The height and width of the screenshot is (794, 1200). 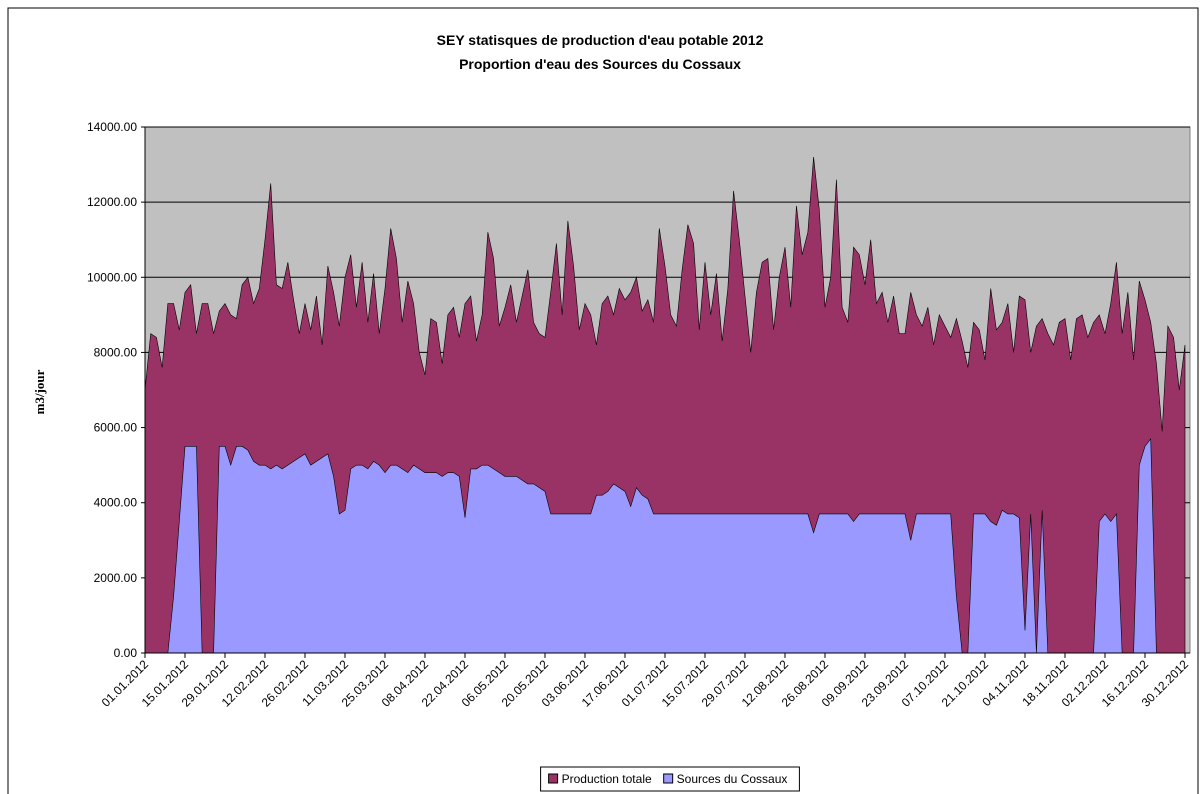 What do you see at coordinates (116, 503) in the screenshot?
I see `y-tick-label: 4000.00` at bounding box center [116, 503].